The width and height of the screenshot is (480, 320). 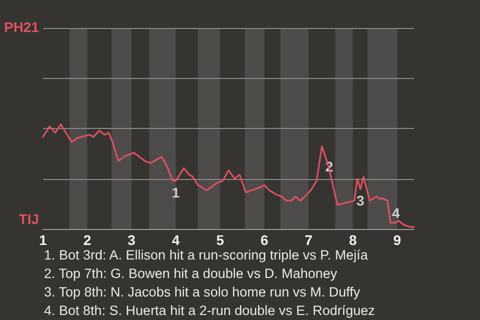 What do you see at coordinates (220, 240) in the screenshot?
I see `x-tick-label: 5` at bounding box center [220, 240].